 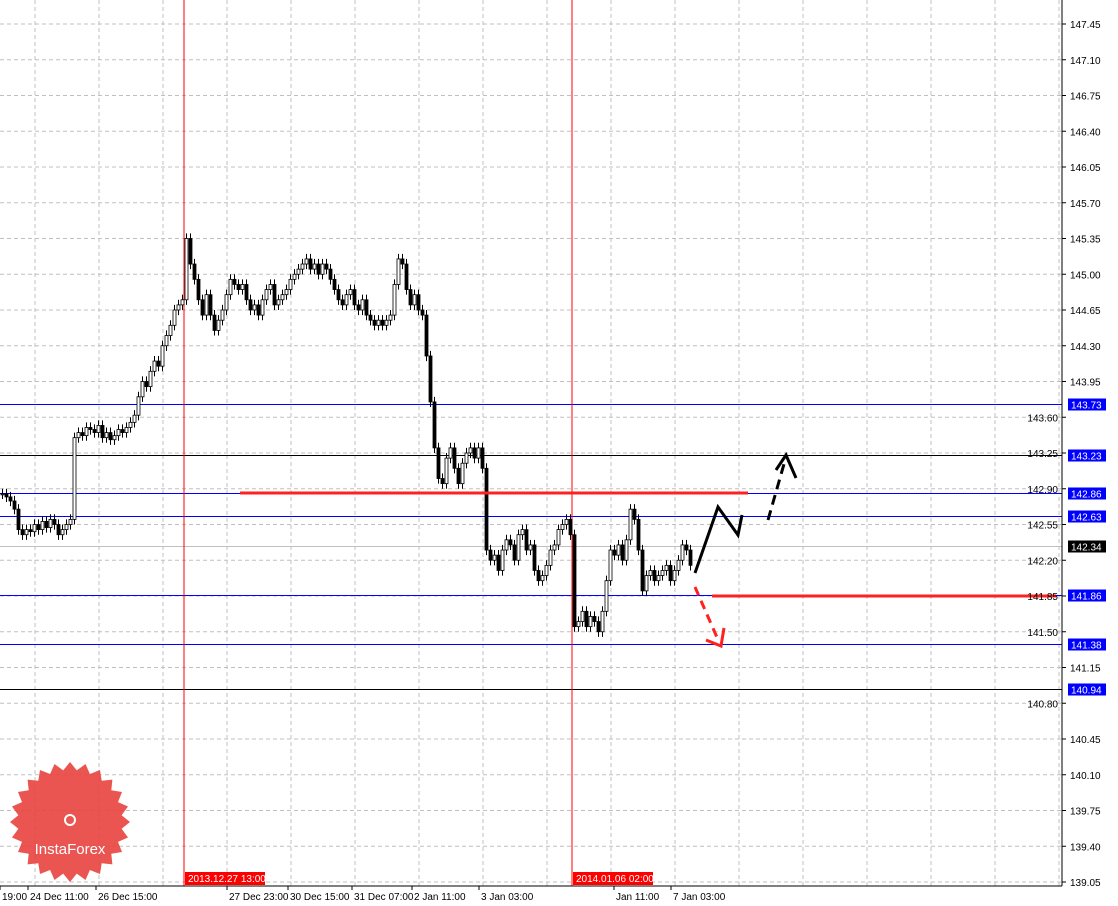 What do you see at coordinates (59, 897) in the screenshot?
I see `x-tick-label: 24 Dec 11:00` at bounding box center [59, 897].